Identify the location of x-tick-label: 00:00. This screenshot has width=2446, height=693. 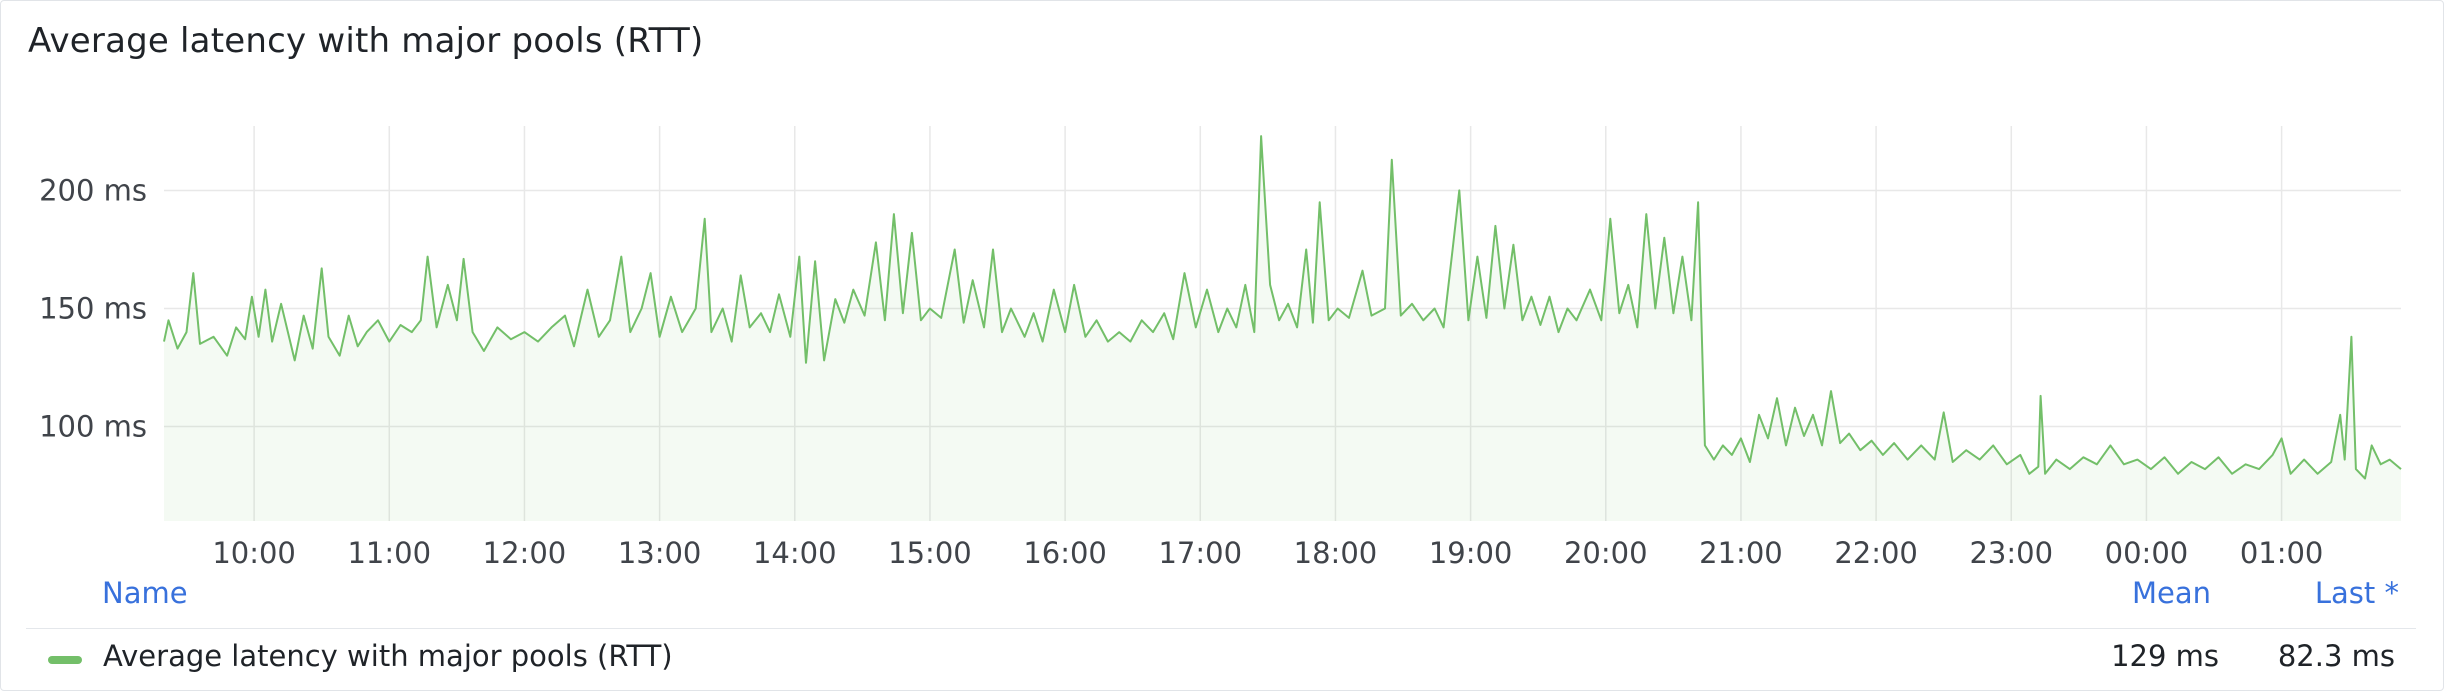
(2147, 553).